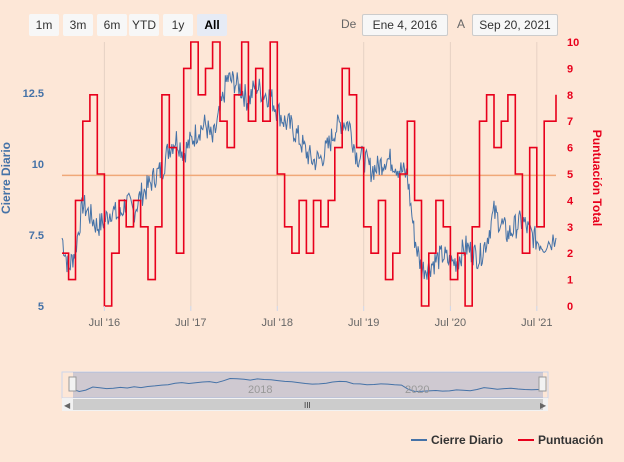 Image resolution: width=624 pixels, height=462 pixels. I want to click on y-right-tick-label: 1, so click(570, 281).